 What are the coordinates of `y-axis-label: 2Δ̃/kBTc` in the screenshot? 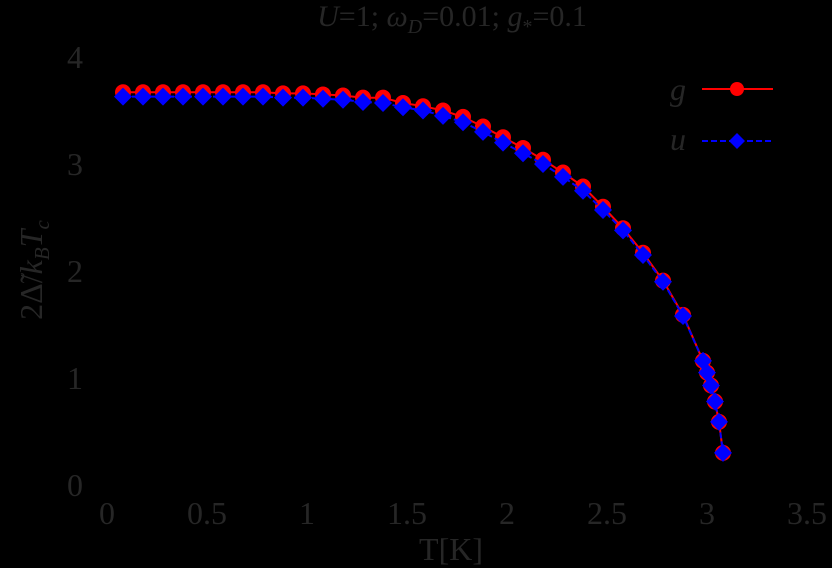 It's located at (33, 270).